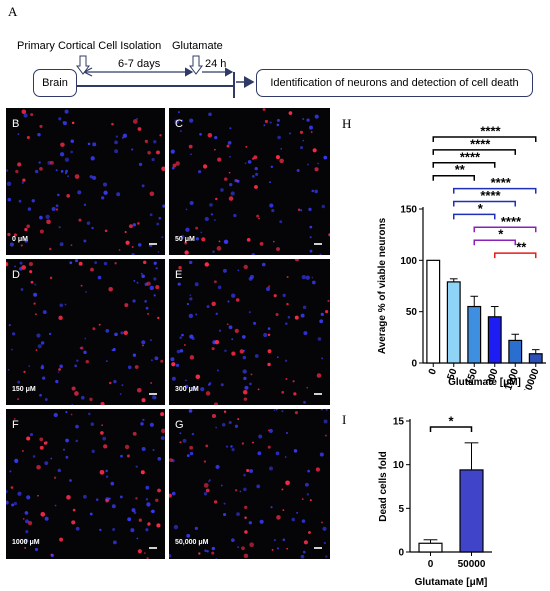 The image size is (550, 591). What do you see at coordinates (399, 465) in the screenshot?
I see `y-tick-label: 10` at bounding box center [399, 465].